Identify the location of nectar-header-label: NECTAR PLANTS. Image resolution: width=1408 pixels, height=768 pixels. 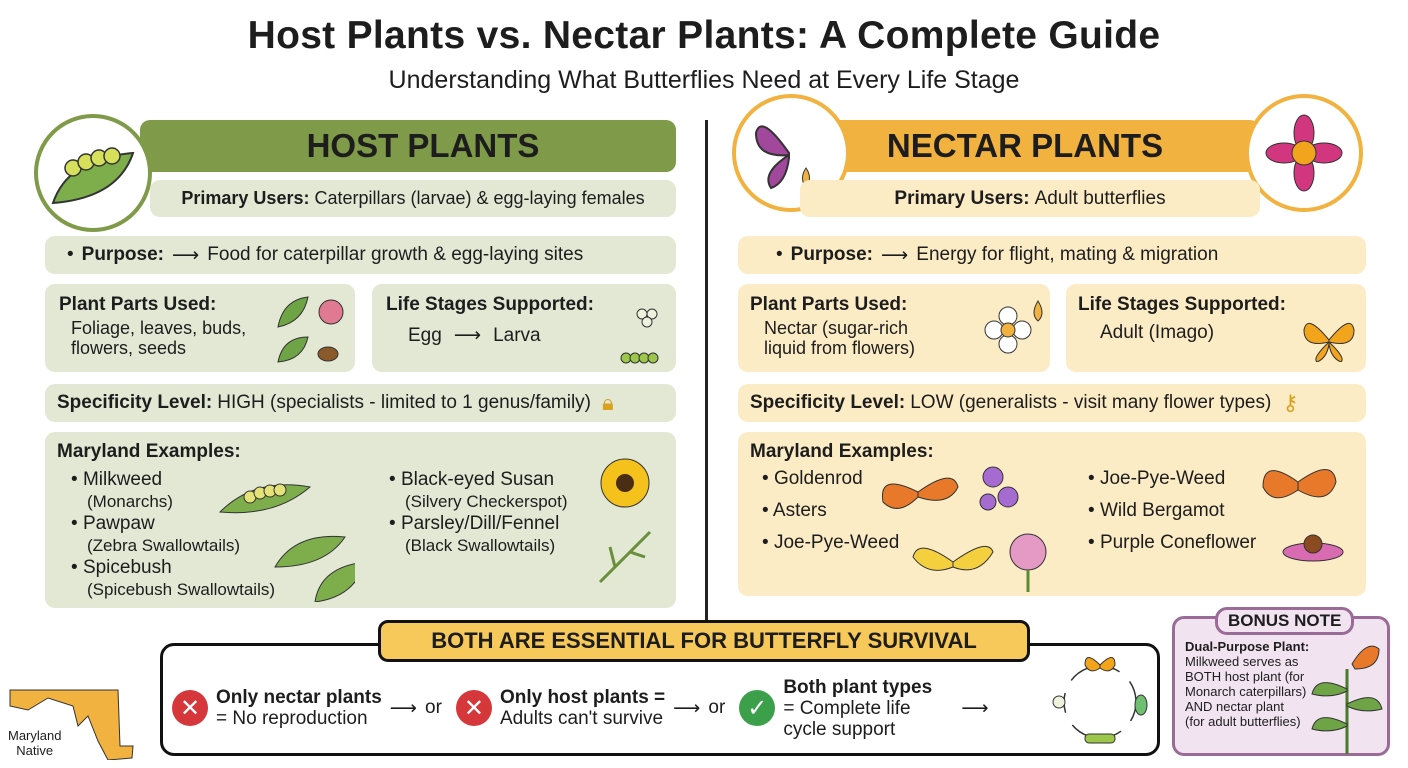
(1025, 145).